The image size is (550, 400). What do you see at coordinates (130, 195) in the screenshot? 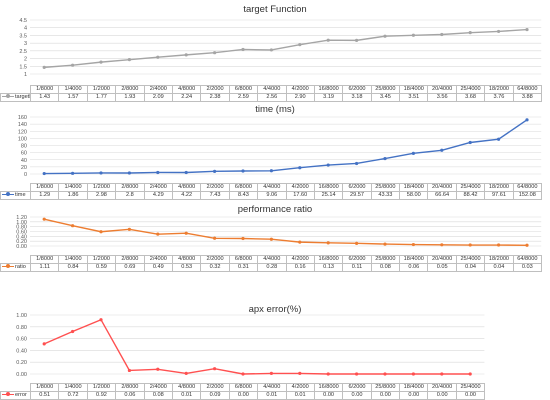
I see `data-value: 2.8` at bounding box center [130, 195].